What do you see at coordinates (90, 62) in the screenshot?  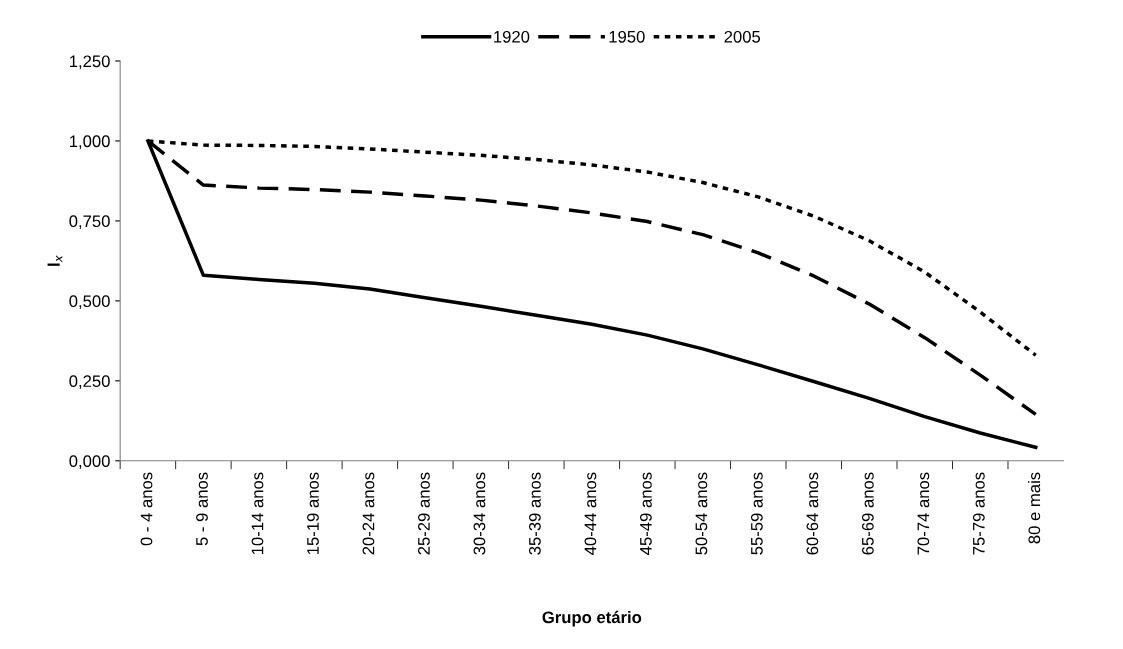 I see `y-tick-label: 1,250` at bounding box center [90, 62].